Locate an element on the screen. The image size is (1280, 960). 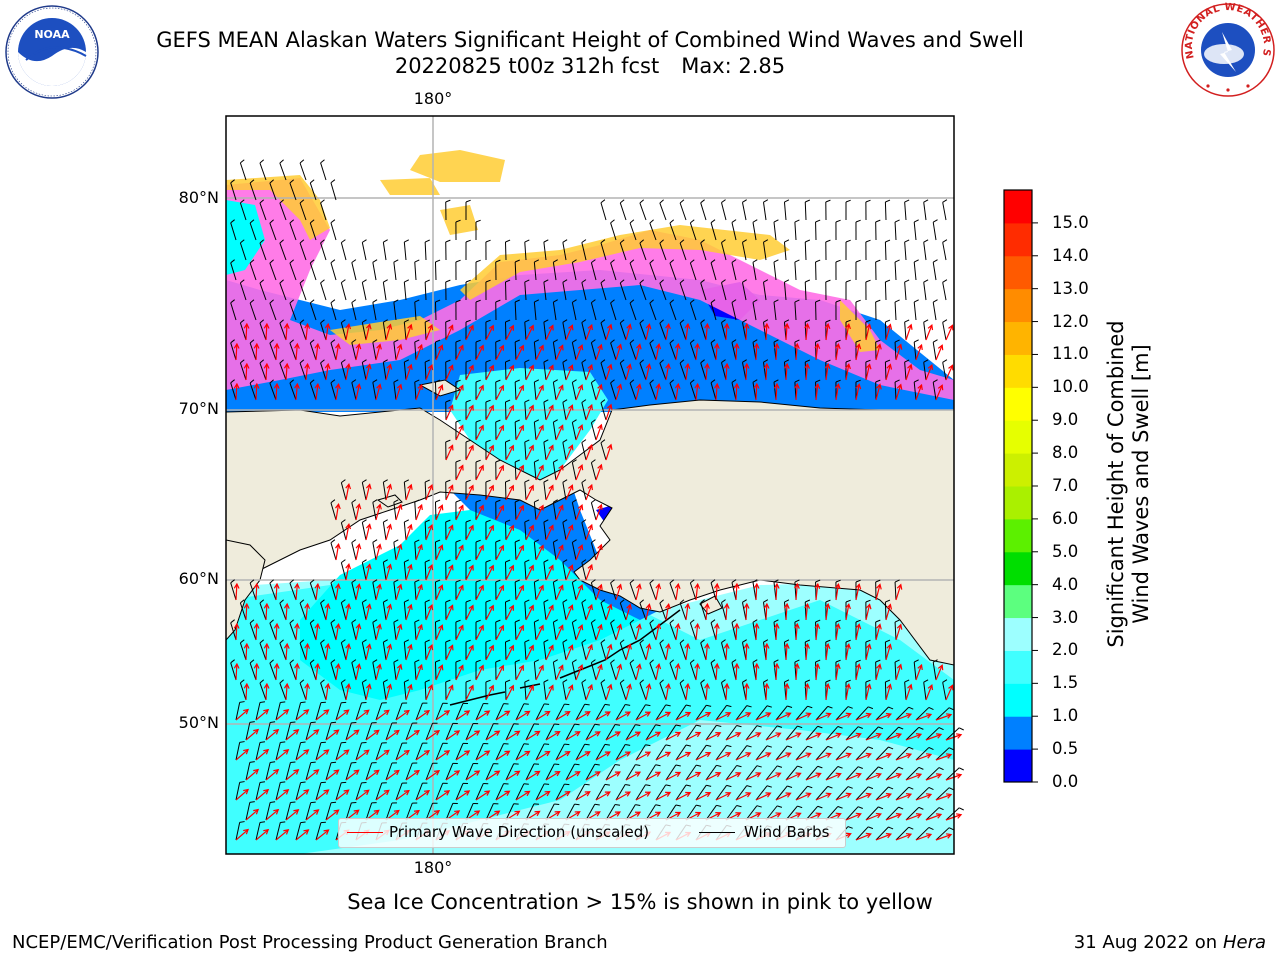
colorbar-tick-label: 4.0 is located at coordinates (1065, 584).